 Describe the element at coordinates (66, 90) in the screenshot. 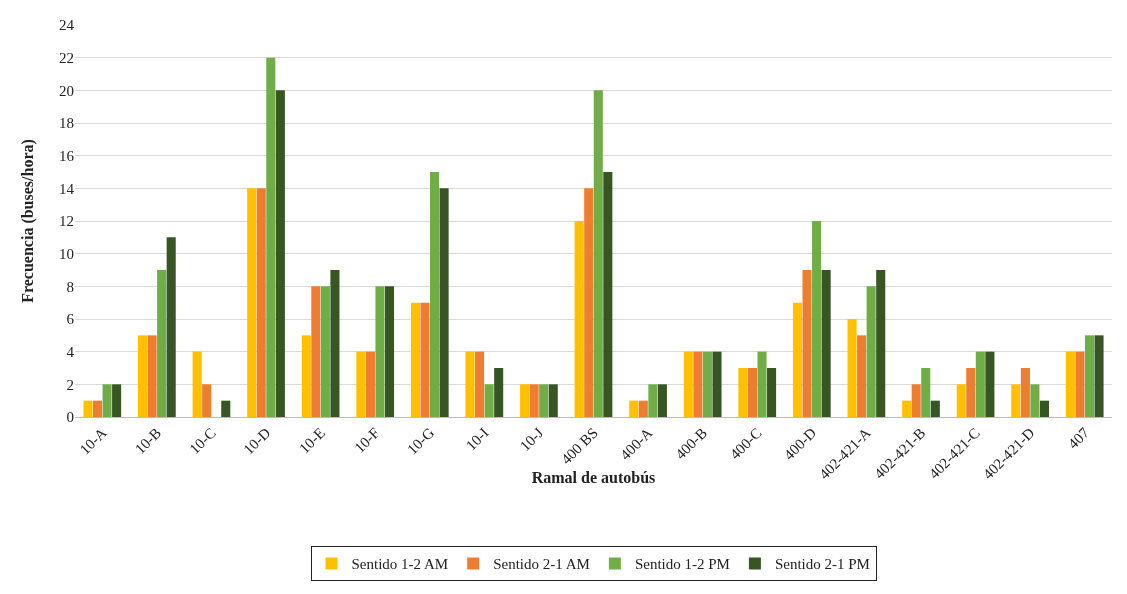

I see `y-tick-label: 20` at that location.